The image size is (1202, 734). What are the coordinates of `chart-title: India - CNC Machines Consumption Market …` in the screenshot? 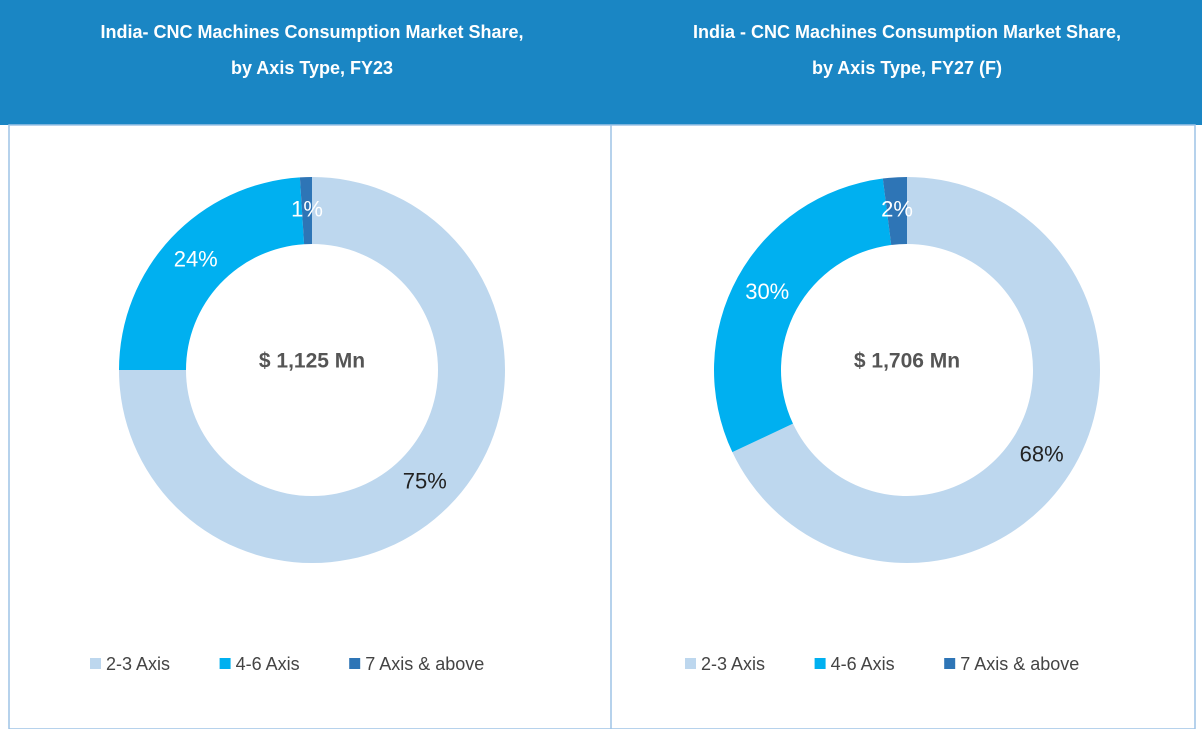 It's located at (907, 32).